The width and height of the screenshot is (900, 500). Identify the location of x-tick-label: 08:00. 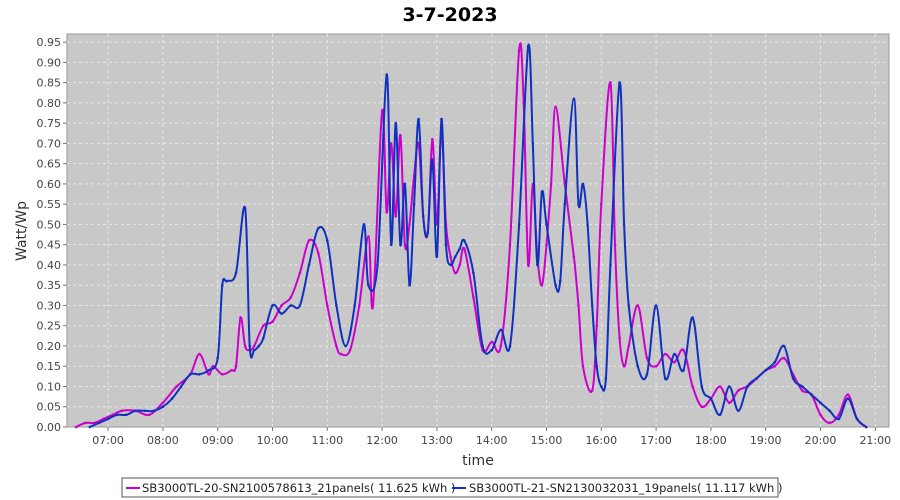
(163, 440).